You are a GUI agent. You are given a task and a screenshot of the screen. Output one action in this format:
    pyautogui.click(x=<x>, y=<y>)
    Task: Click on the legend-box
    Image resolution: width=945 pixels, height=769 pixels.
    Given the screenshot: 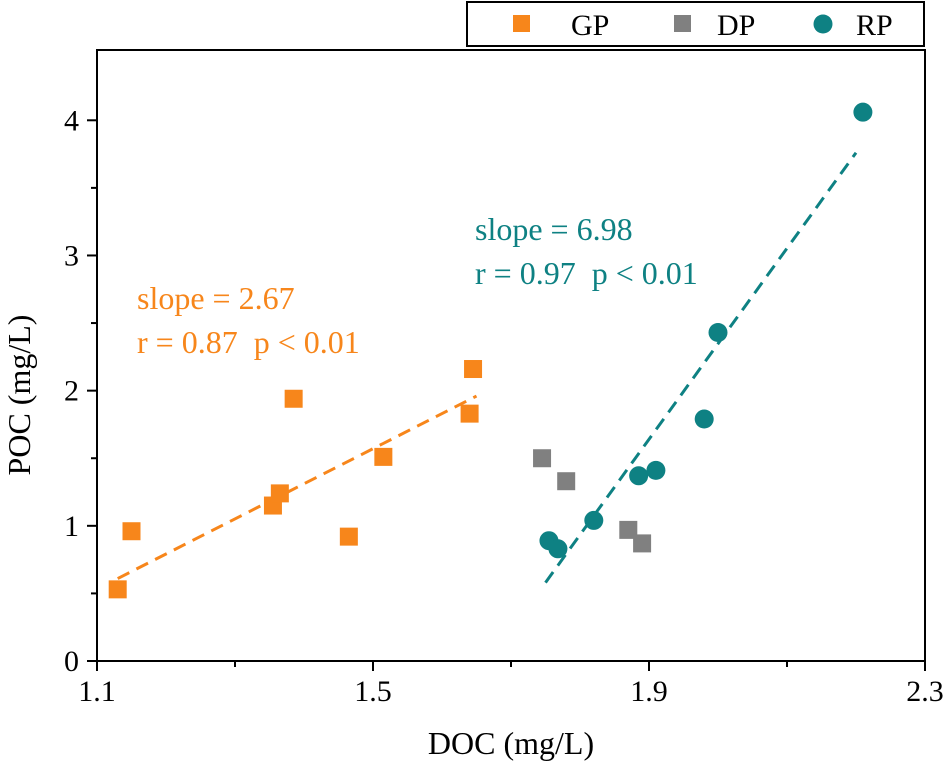 What is the action you would take?
    pyautogui.click(x=695, y=24)
    